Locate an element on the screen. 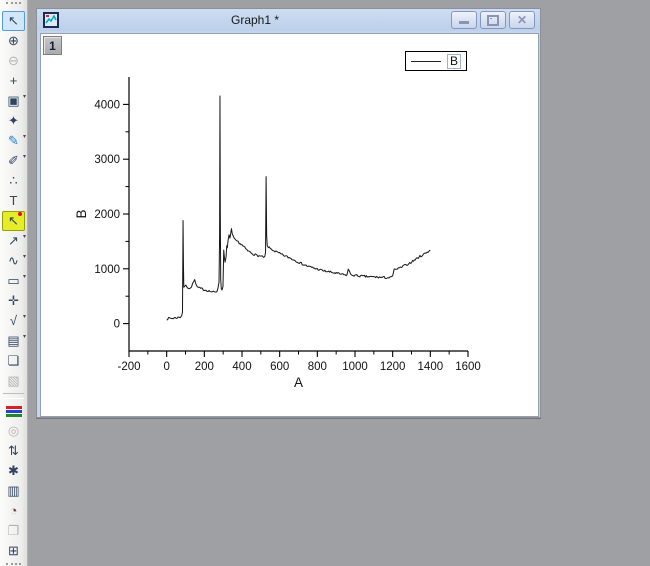  x-tick-label: 1000 is located at coordinates (355, 367).